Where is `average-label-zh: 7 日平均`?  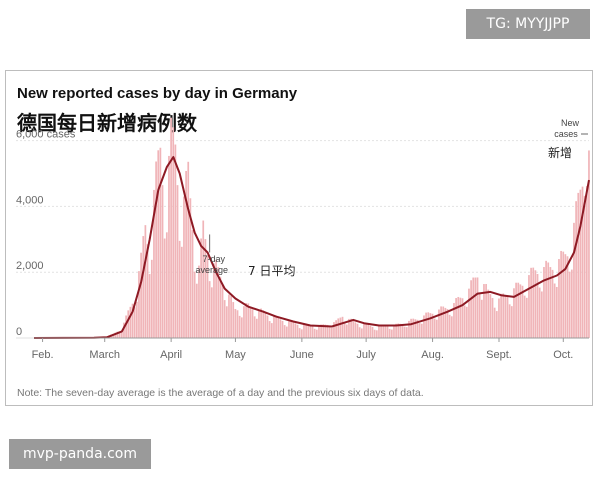
average-label-zh: 7 日平均 is located at coordinates (271, 271).